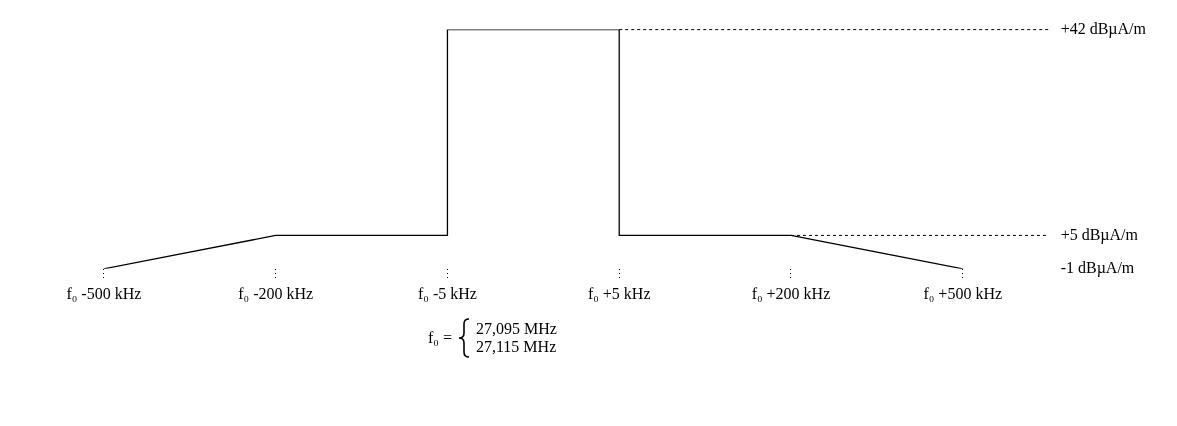  I want to click on x-tick-label: f₀ +200 kHz, so click(791, 293).